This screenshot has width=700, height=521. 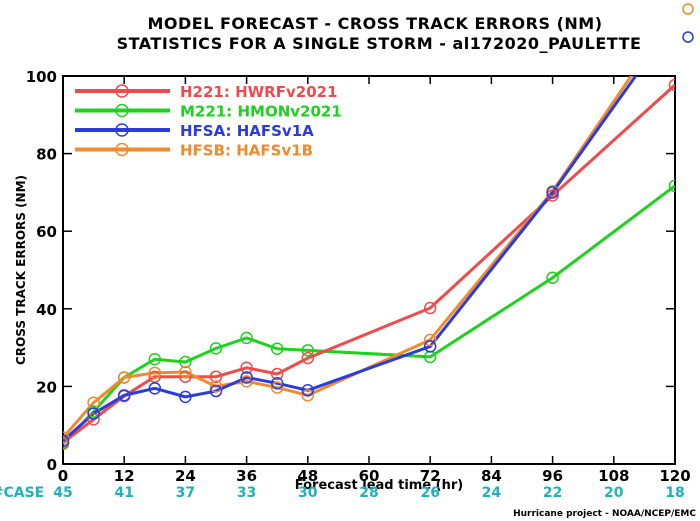 What do you see at coordinates (41, 77) in the screenshot?
I see `y-tick-label: 100` at bounding box center [41, 77].